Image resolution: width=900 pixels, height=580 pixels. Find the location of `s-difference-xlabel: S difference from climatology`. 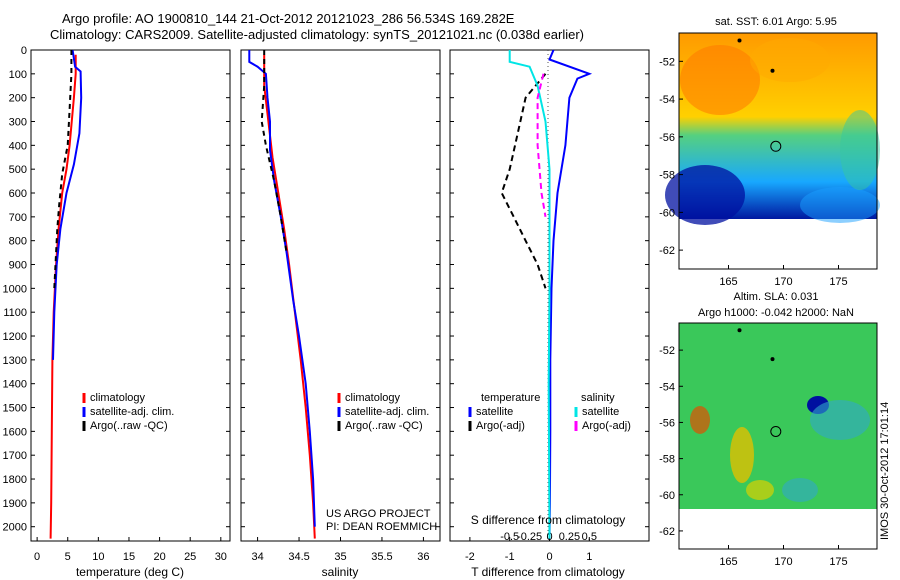

s-difference-xlabel: S difference from climatology is located at coordinates (548, 520).